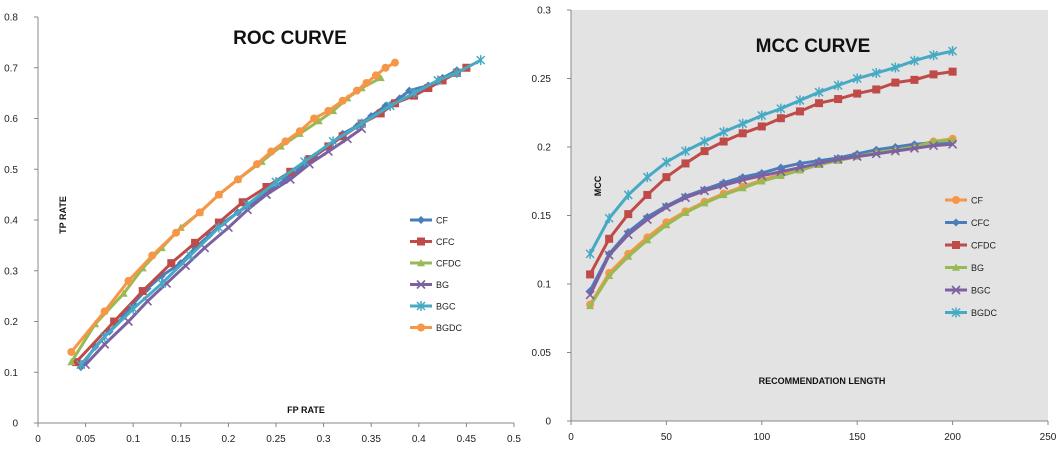 This screenshot has width=1058, height=461. What do you see at coordinates (571, 437) in the screenshot?
I see `mcc-curve-x-tick-label: 0` at bounding box center [571, 437].